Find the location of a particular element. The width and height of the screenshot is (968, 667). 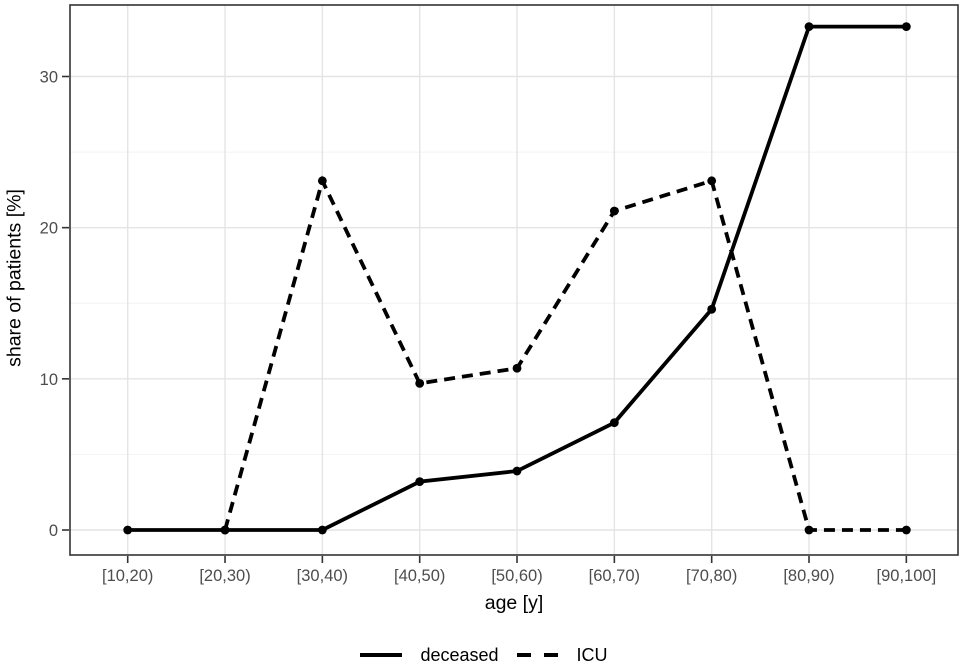

x-tick-label: [60,70) is located at coordinates (614, 576).